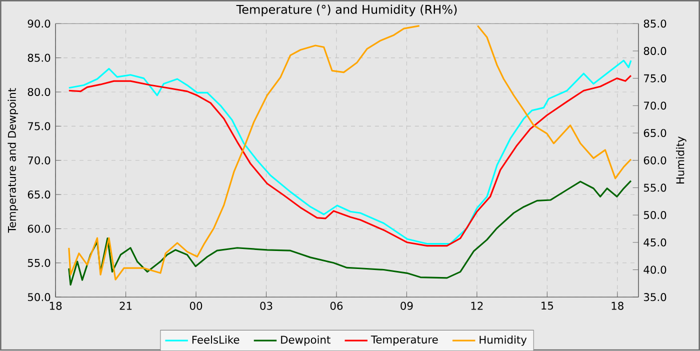  I want to click on y2-tick-label: 80.0, so click(655, 50).